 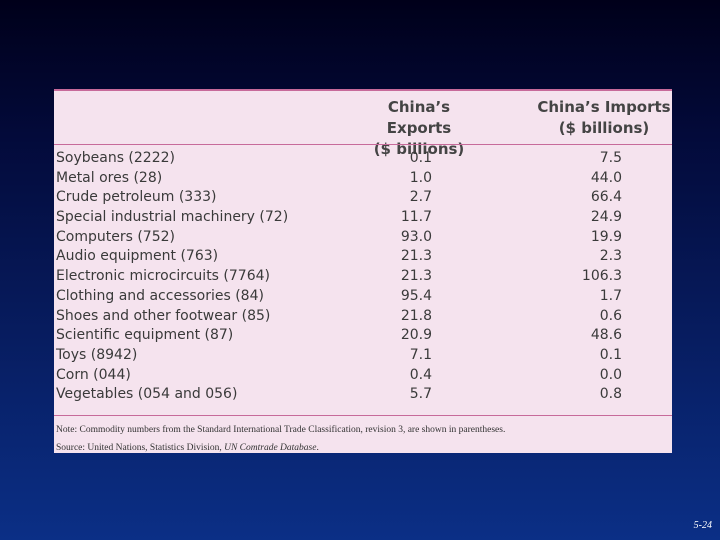 I want to click on source-suffix: ., so click(x=317, y=448).